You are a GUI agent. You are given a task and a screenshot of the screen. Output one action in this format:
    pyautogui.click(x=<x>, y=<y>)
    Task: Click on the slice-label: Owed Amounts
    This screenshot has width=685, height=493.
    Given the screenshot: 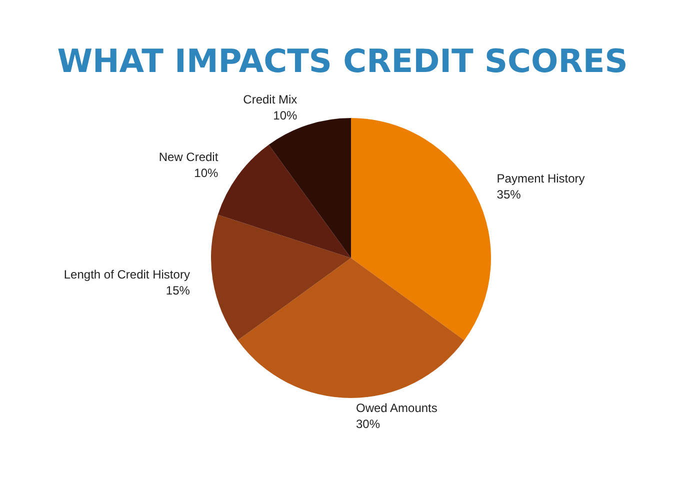 What is the action you would take?
    pyautogui.click(x=397, y=408)
    